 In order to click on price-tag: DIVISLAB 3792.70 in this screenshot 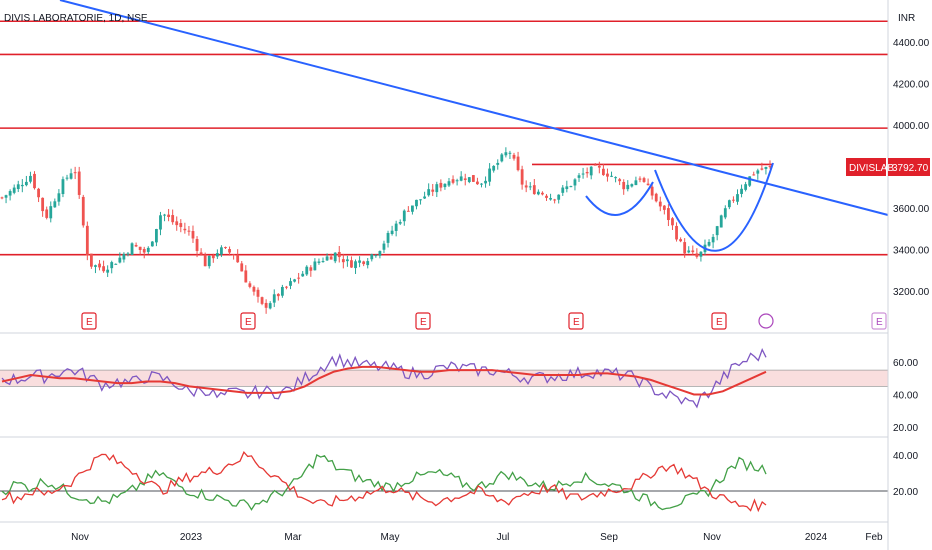, I will do `click(888, 167)`.